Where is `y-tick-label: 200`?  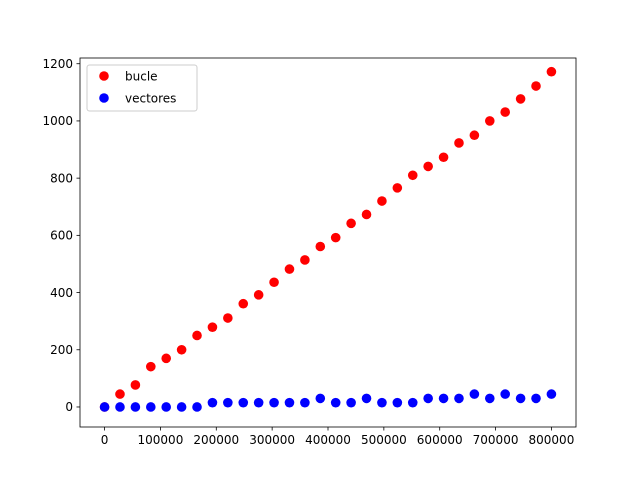 y-tick-label: 200 is located at coordinates (61, 350).